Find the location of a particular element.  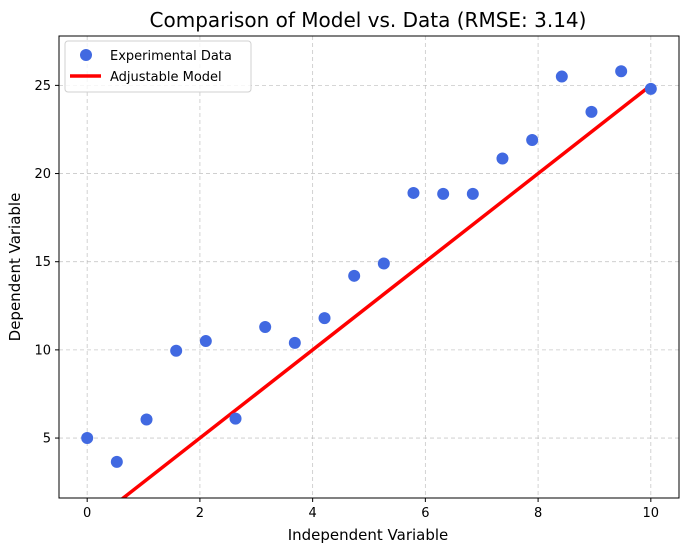

y-tick-label: 20 is located at coordinates (42, 174).